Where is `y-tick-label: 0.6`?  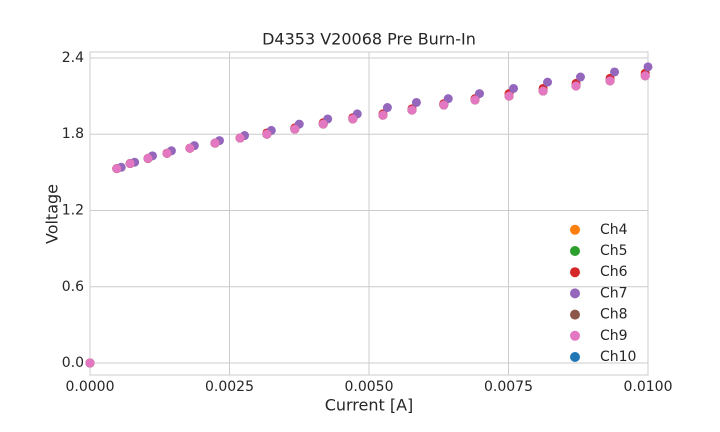 y-tick-label: 0.6 is located at coordinates (73, 287).